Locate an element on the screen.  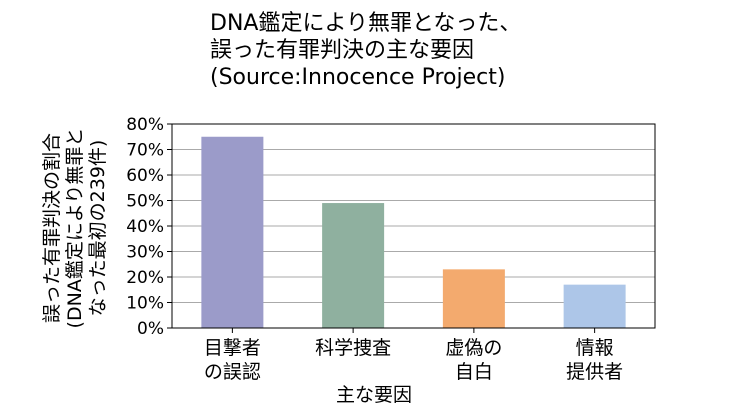
x-tick-label: 情報提供者 is located at coordinates (594, 360).